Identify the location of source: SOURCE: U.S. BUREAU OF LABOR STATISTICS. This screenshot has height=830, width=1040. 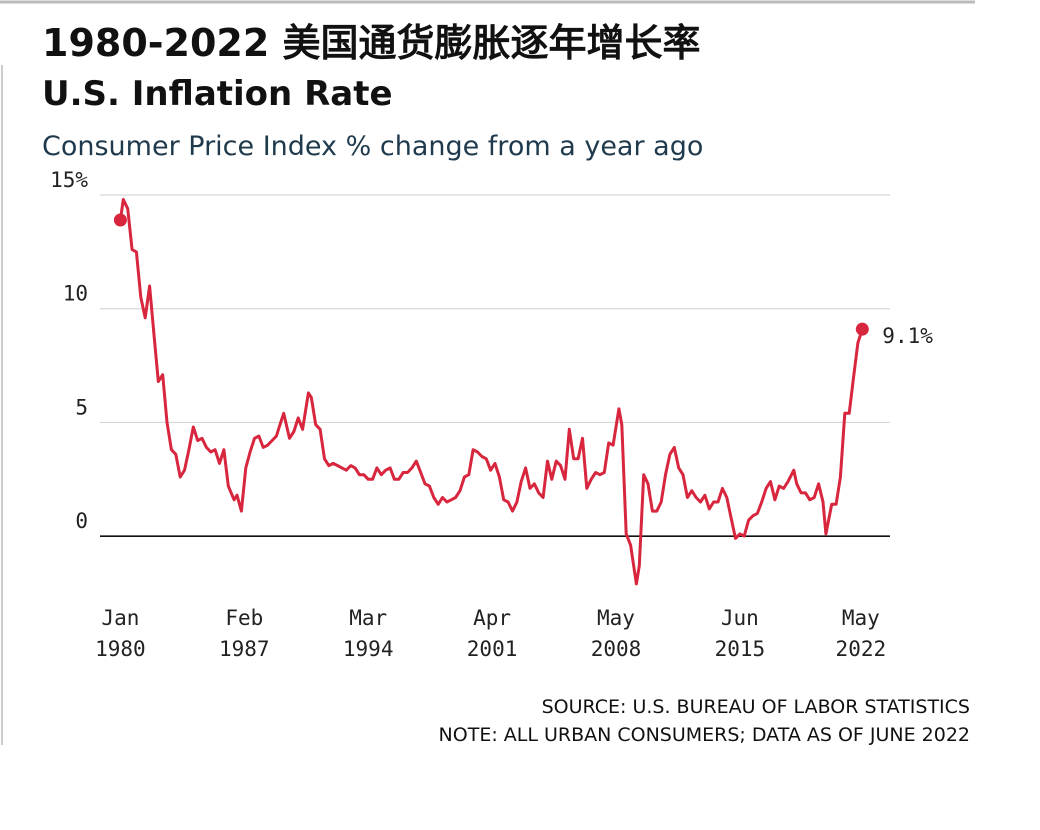
(756, 707).